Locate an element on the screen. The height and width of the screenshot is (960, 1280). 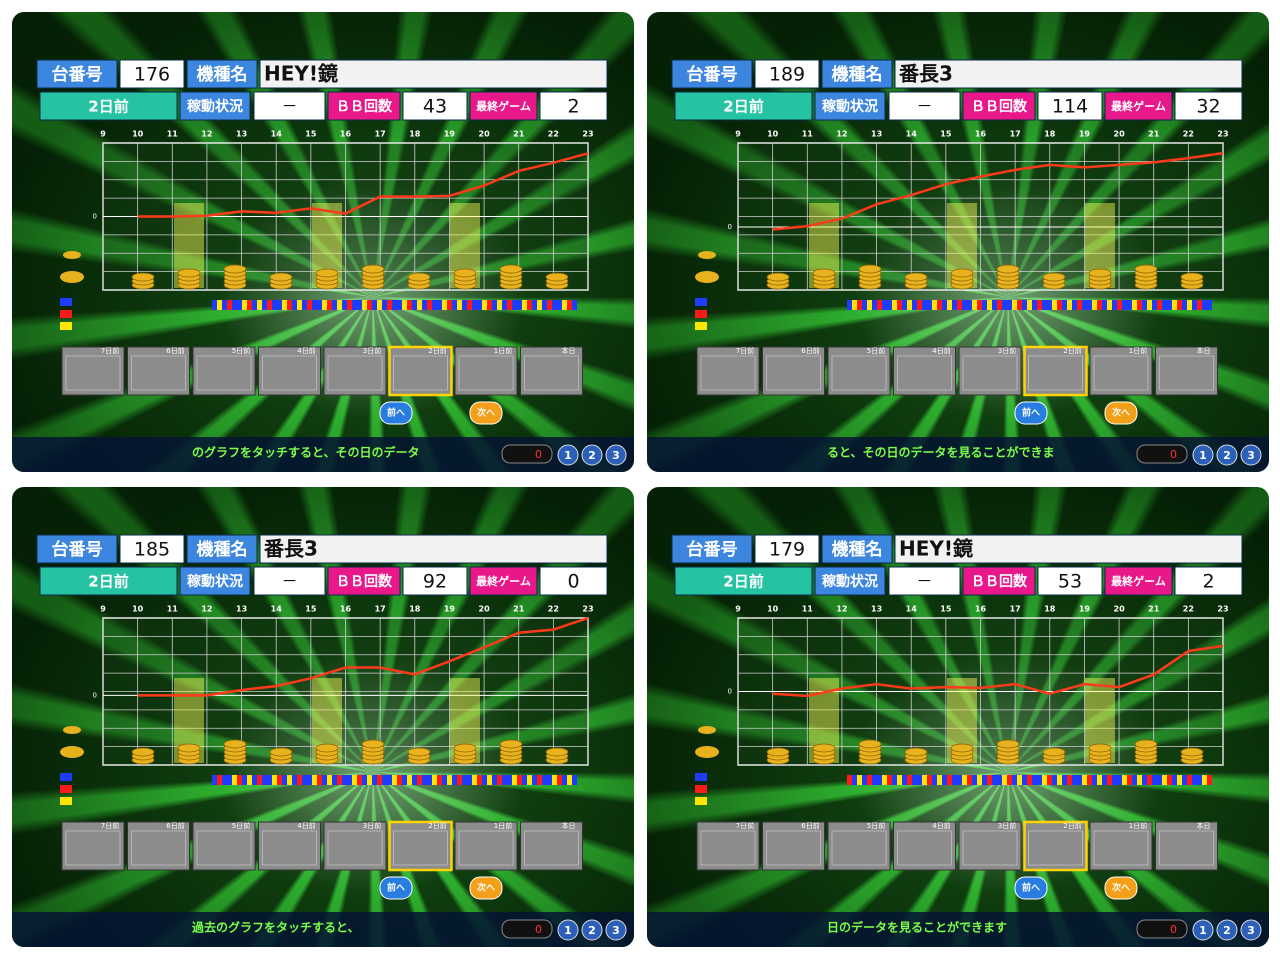
counter-box is located at coordinates (527, 929).